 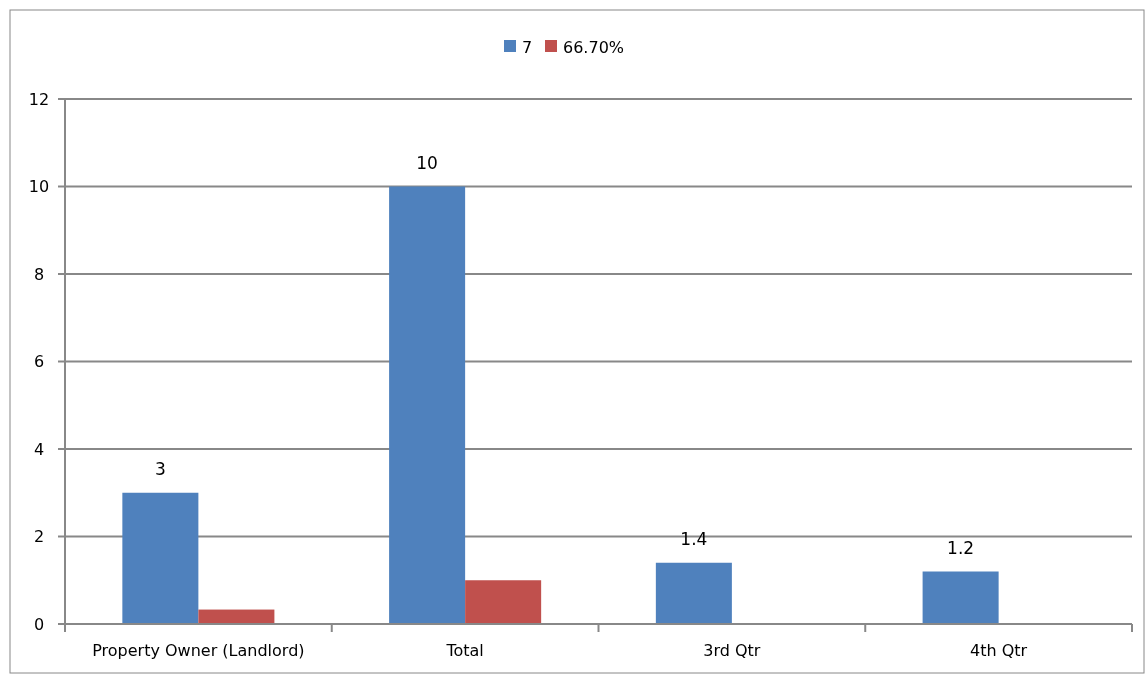 I want to click on y-tick-label: 12, so click(x=39, y=99).